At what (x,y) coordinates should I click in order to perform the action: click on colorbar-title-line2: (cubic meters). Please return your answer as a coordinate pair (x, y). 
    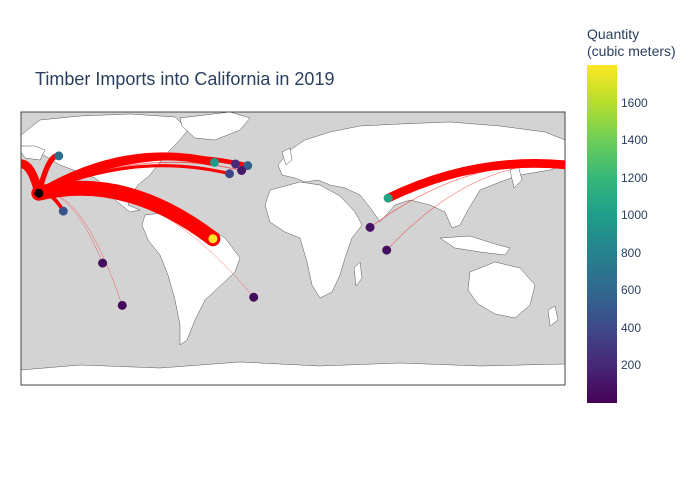
    Looking at the image, I should click on (631, 51).